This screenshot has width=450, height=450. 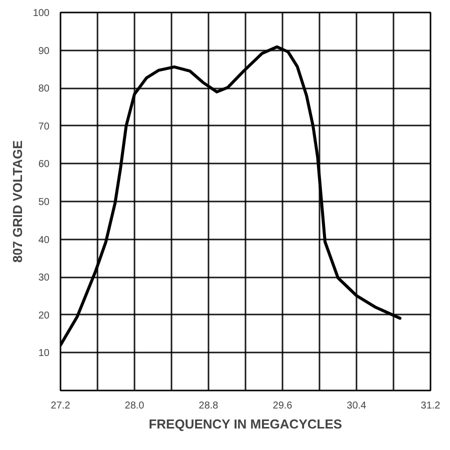 What do you see at coordinates (208, 406) in the screenshot?
I see `x-tick-label: 28.8` at bounding box center [208, 406].